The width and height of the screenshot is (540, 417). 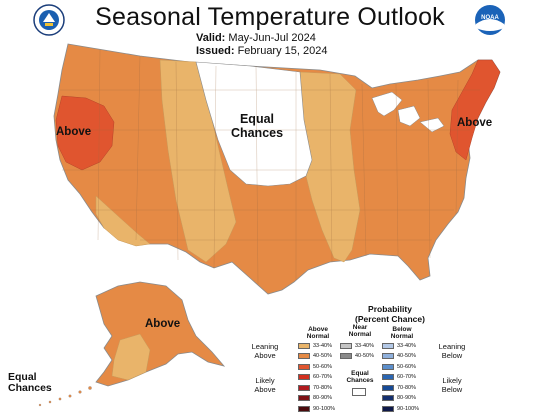 I want to click on legend-title: Probability (Percent Chance), so click(x=361, y=314).